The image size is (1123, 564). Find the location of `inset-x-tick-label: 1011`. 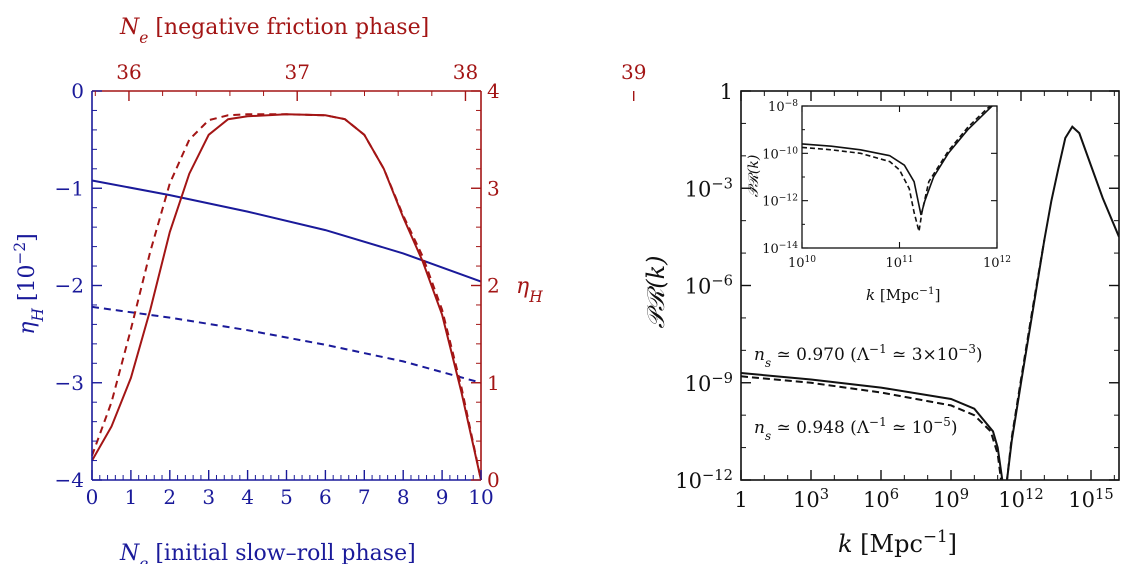

inset-x-tick-label: 1011 is located at coordinates (899, 263).